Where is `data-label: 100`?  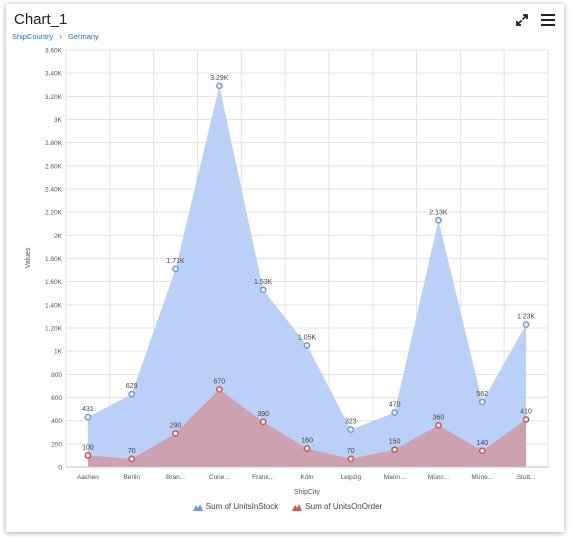
data-label: 100 is located at coordinates (88, 447).